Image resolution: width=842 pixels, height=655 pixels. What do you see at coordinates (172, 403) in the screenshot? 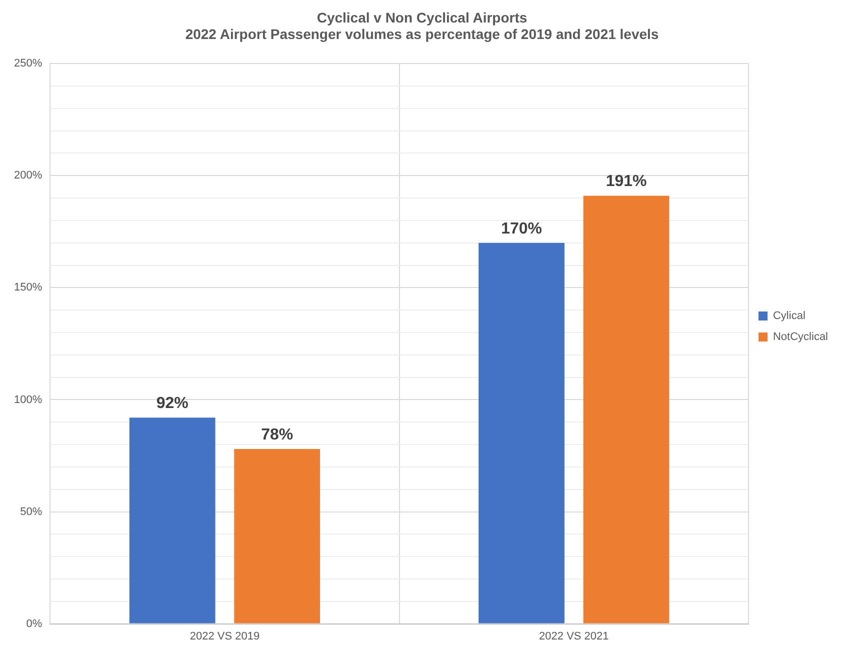
I see `data-label: 92%` at bounding box center [172, 403].